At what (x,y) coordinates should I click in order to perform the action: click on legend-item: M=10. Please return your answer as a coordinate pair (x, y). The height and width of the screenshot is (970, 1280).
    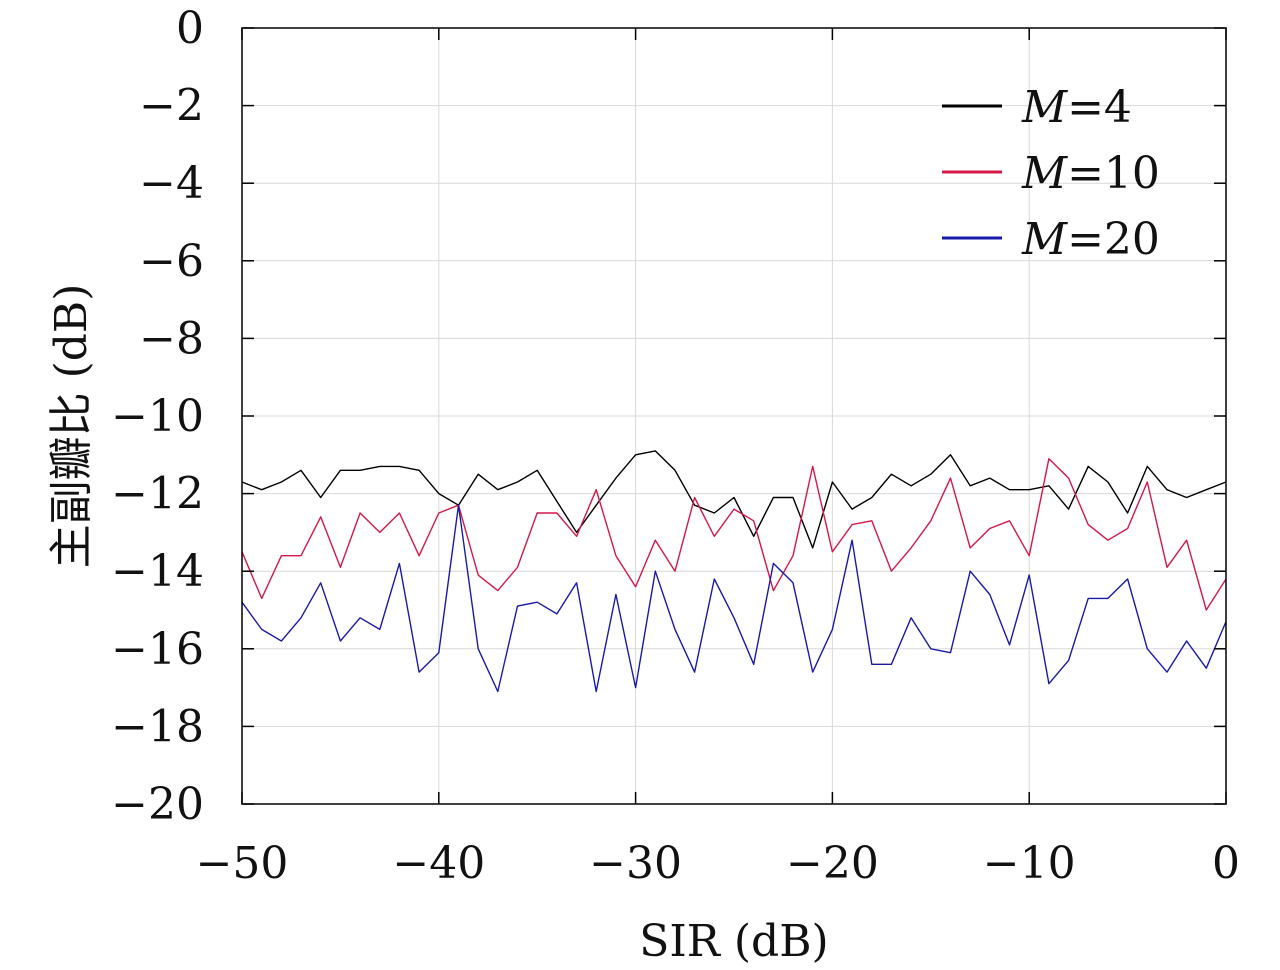
    Looking at the image, I should click on (1051, 173).